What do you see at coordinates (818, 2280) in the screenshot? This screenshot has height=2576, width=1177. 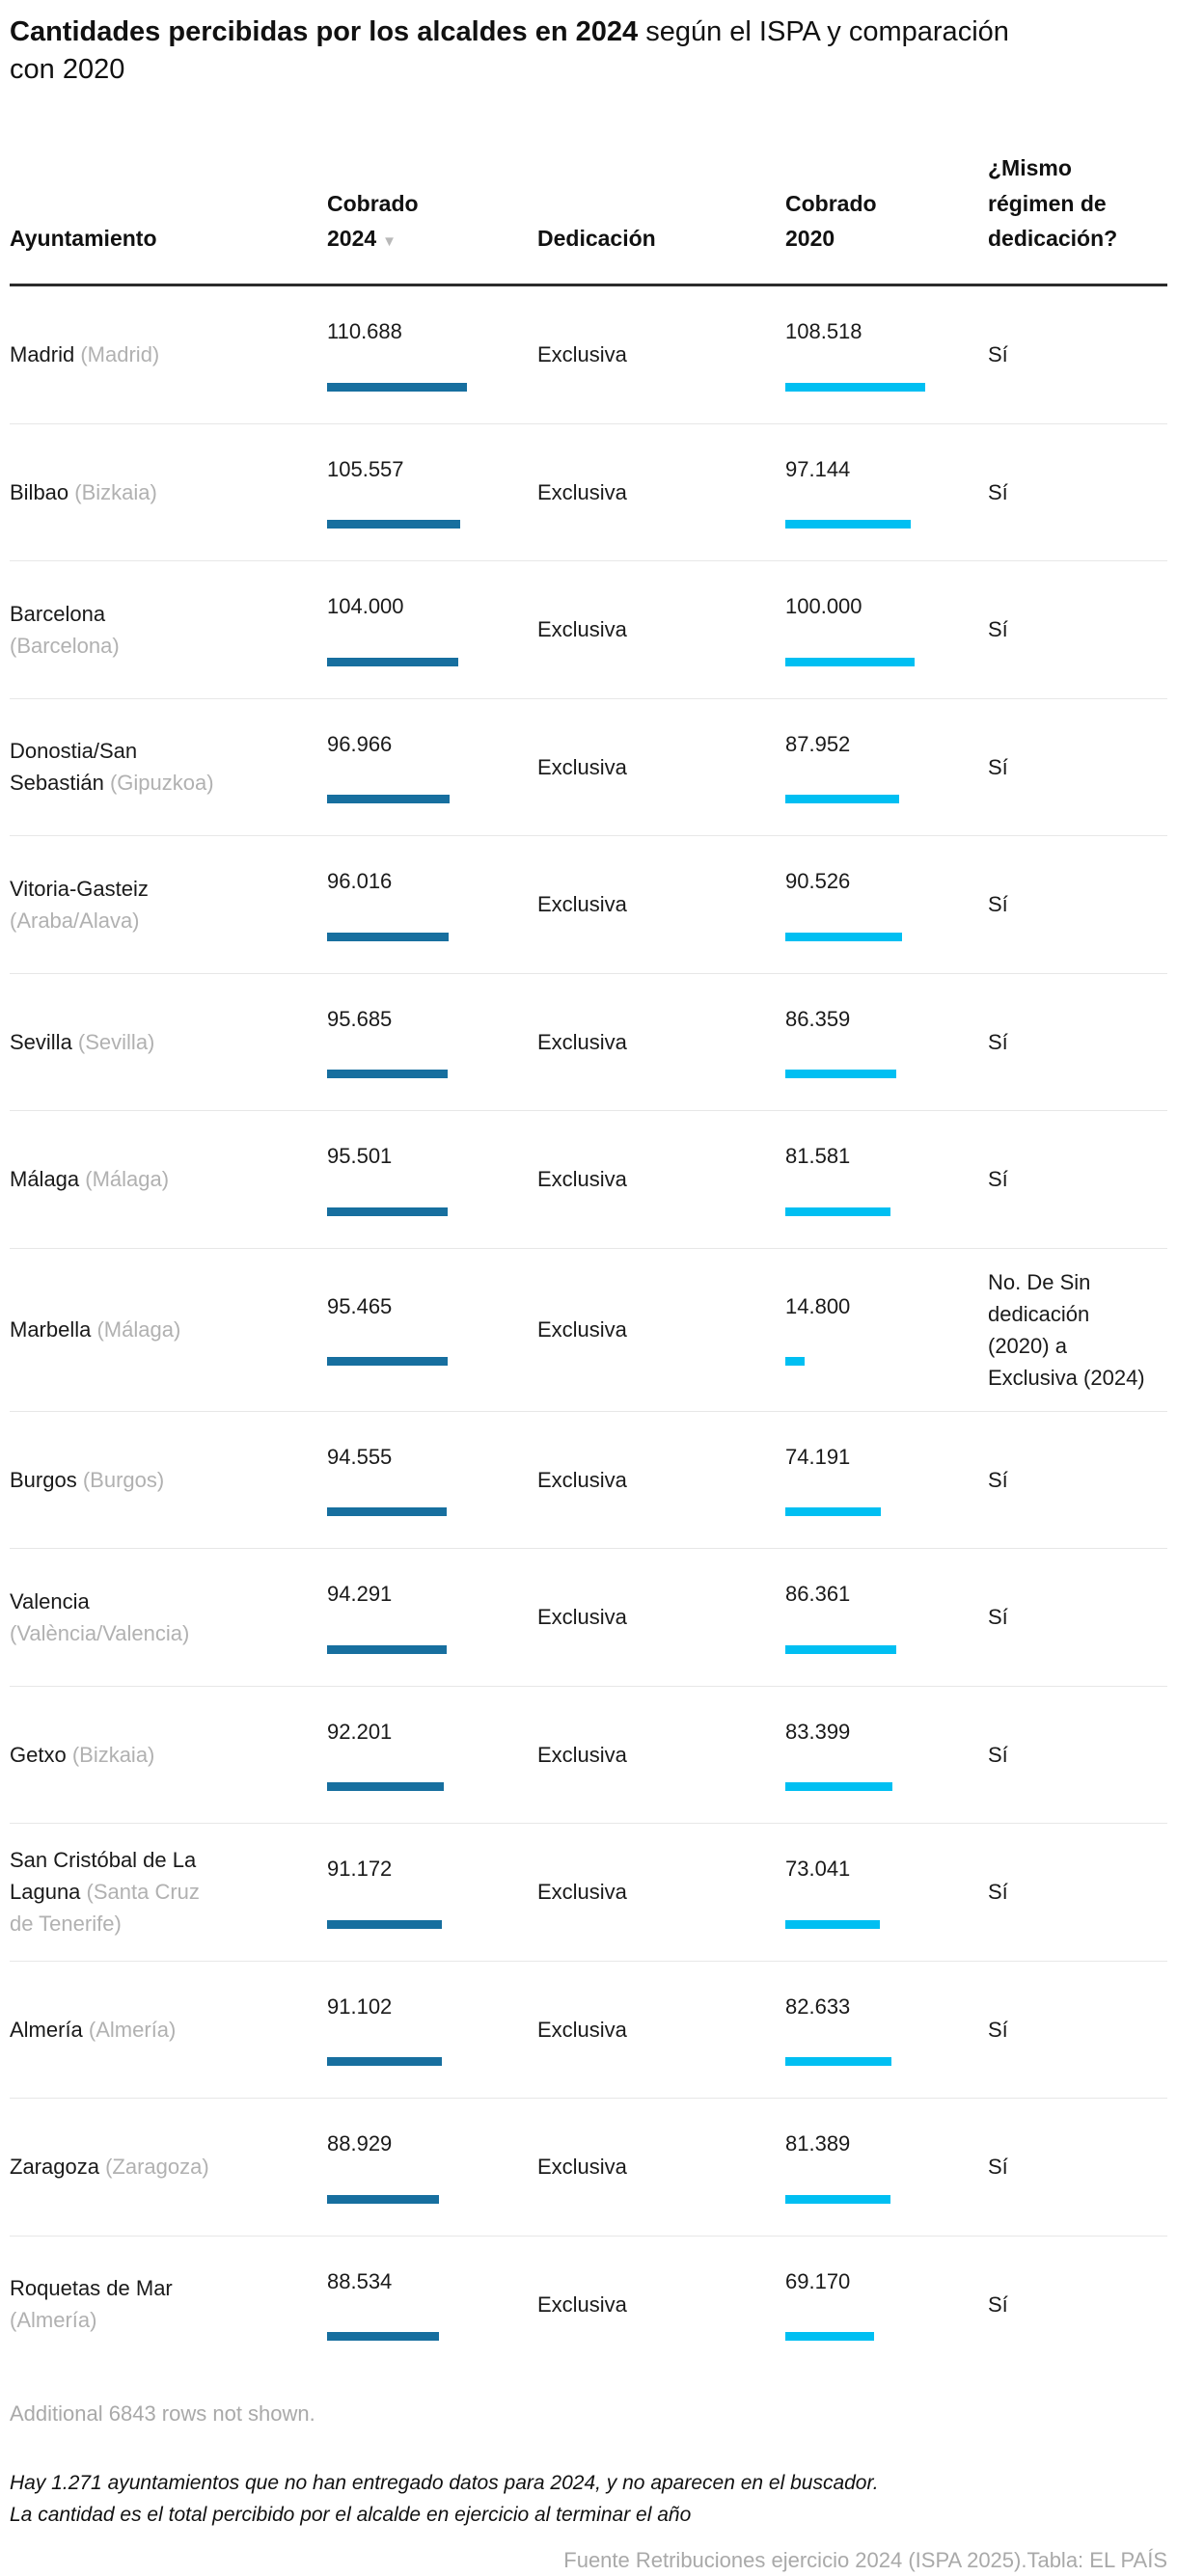 I see `cobrado-2020-value: 69.170` at bounding box center [818, 2280].